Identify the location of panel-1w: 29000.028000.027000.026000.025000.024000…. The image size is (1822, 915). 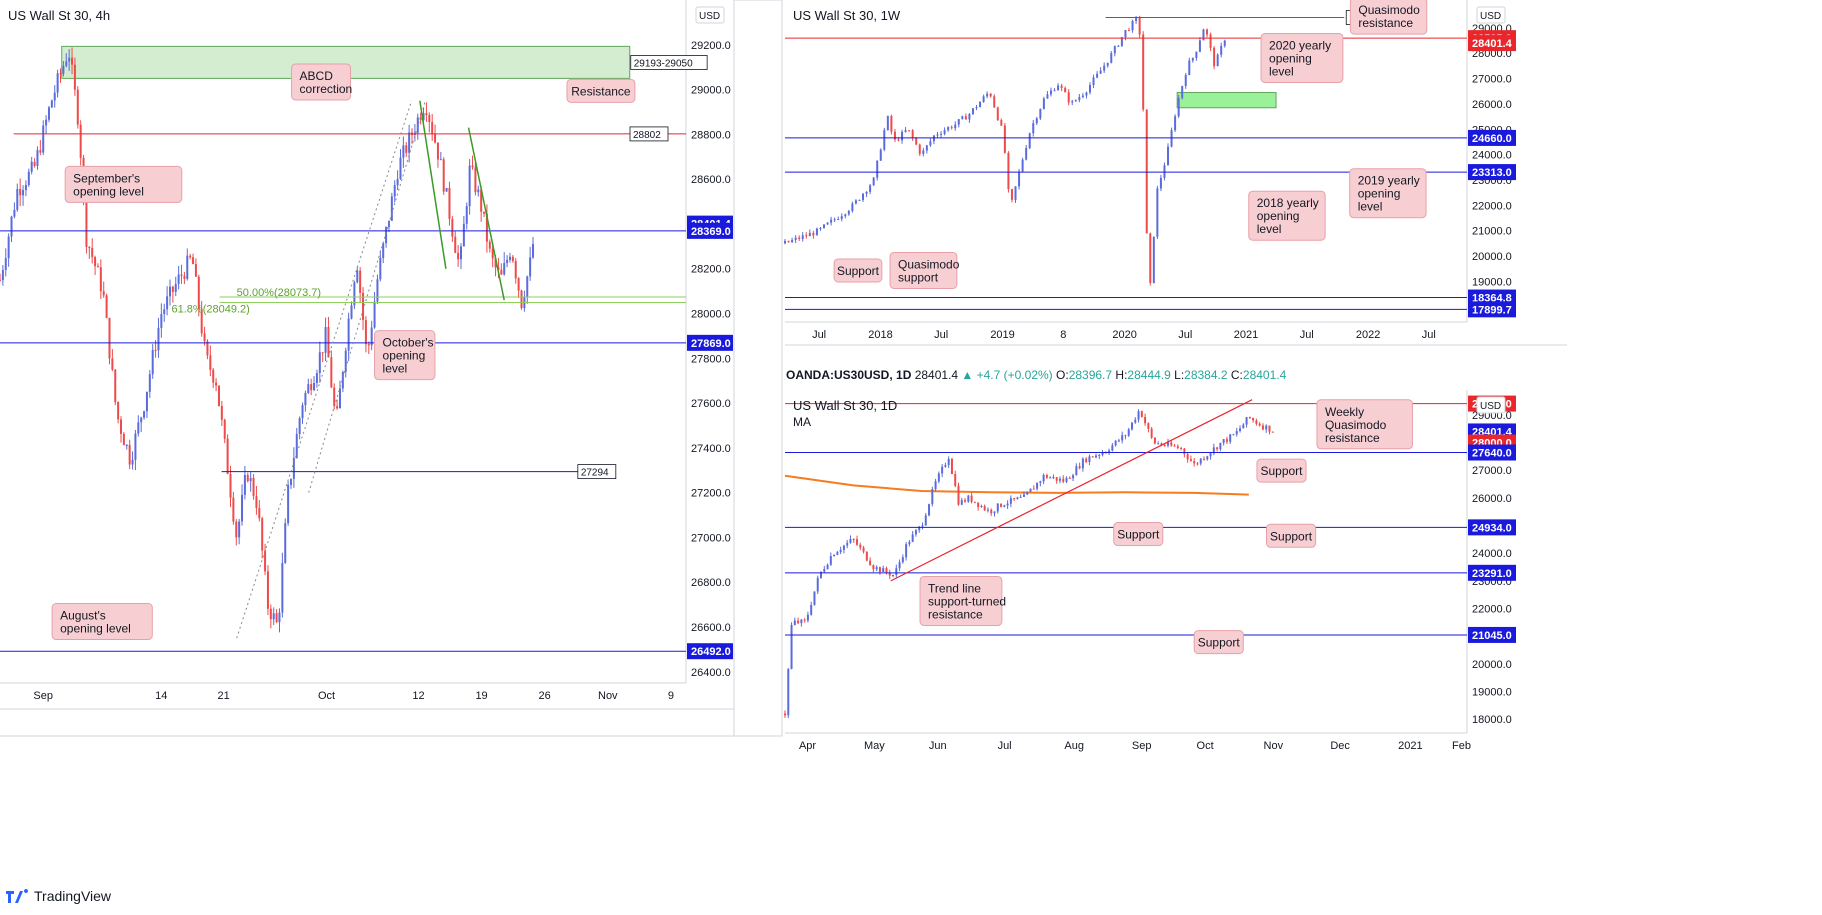
(1150, 170).